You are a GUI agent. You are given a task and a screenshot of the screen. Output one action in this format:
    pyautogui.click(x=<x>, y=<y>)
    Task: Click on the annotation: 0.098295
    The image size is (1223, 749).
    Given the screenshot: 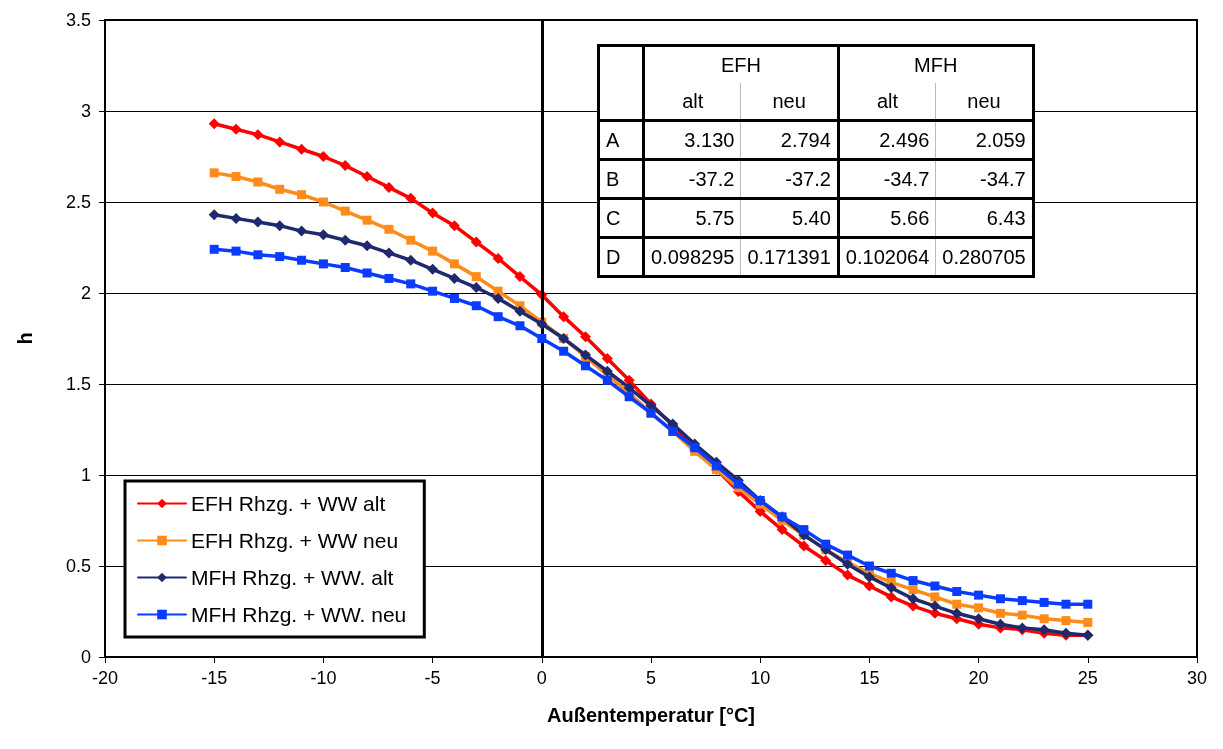 What is the action you would take?
    pyautogui.click(x=692, y=257)
    